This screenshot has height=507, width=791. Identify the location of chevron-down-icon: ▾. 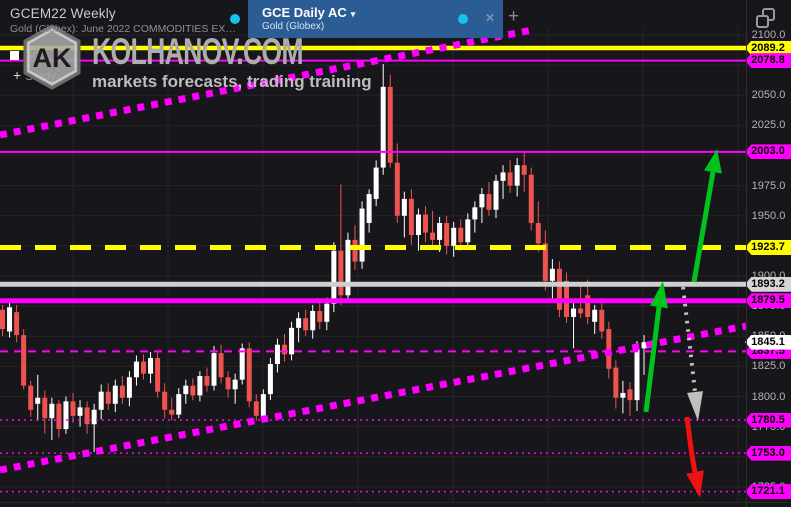
(353, 14).